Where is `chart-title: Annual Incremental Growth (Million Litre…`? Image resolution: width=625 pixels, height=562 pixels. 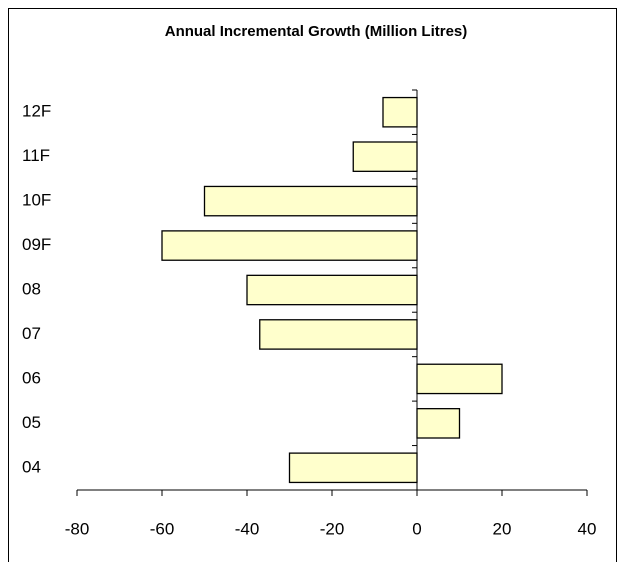
chart-title: Annual Incremental Growth (Million Litre… is located at coordinates (316, 31).